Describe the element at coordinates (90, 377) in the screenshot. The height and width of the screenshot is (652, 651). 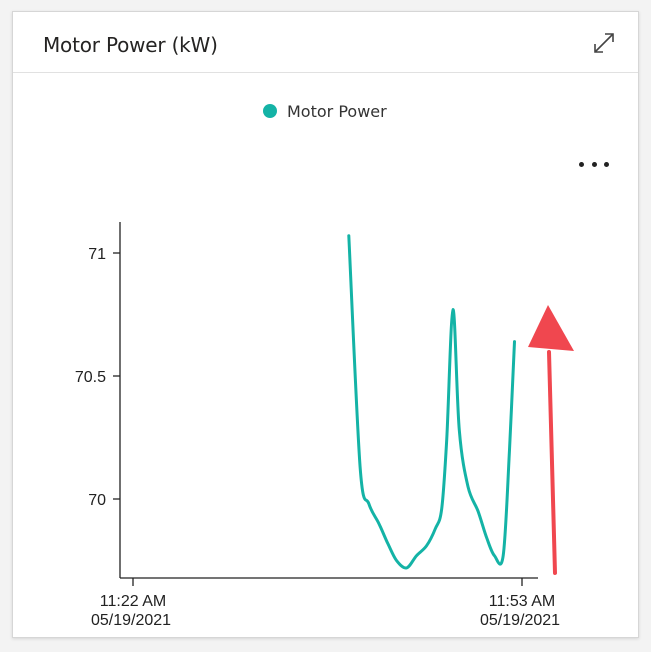
I see `y-tick-label: 70.5` at that location.